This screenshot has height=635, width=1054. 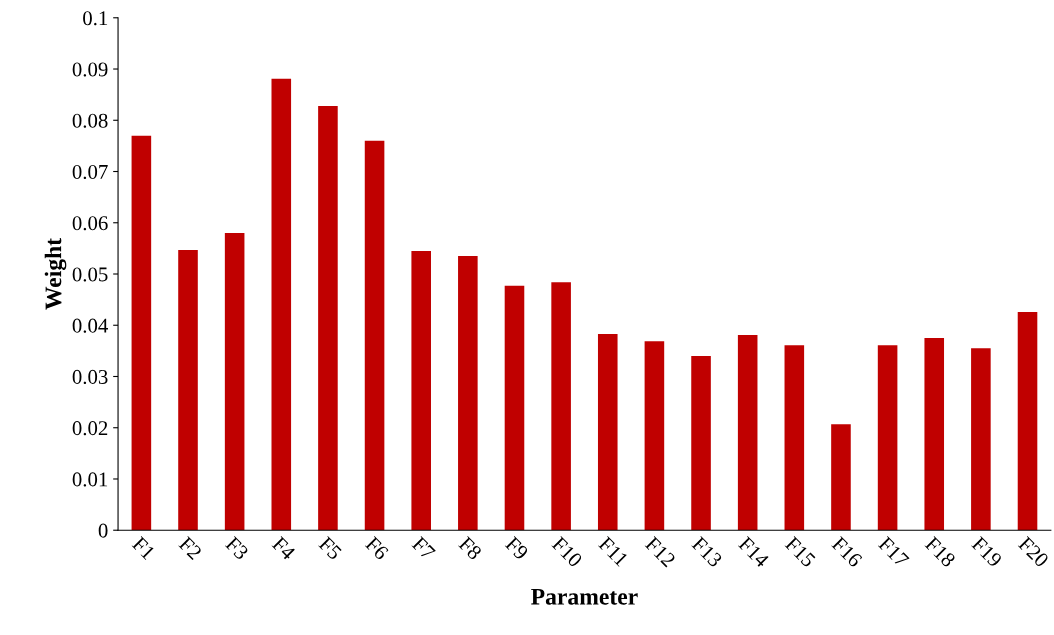 I want to click on x-tick-label: F1, so click(x=143, y=548).